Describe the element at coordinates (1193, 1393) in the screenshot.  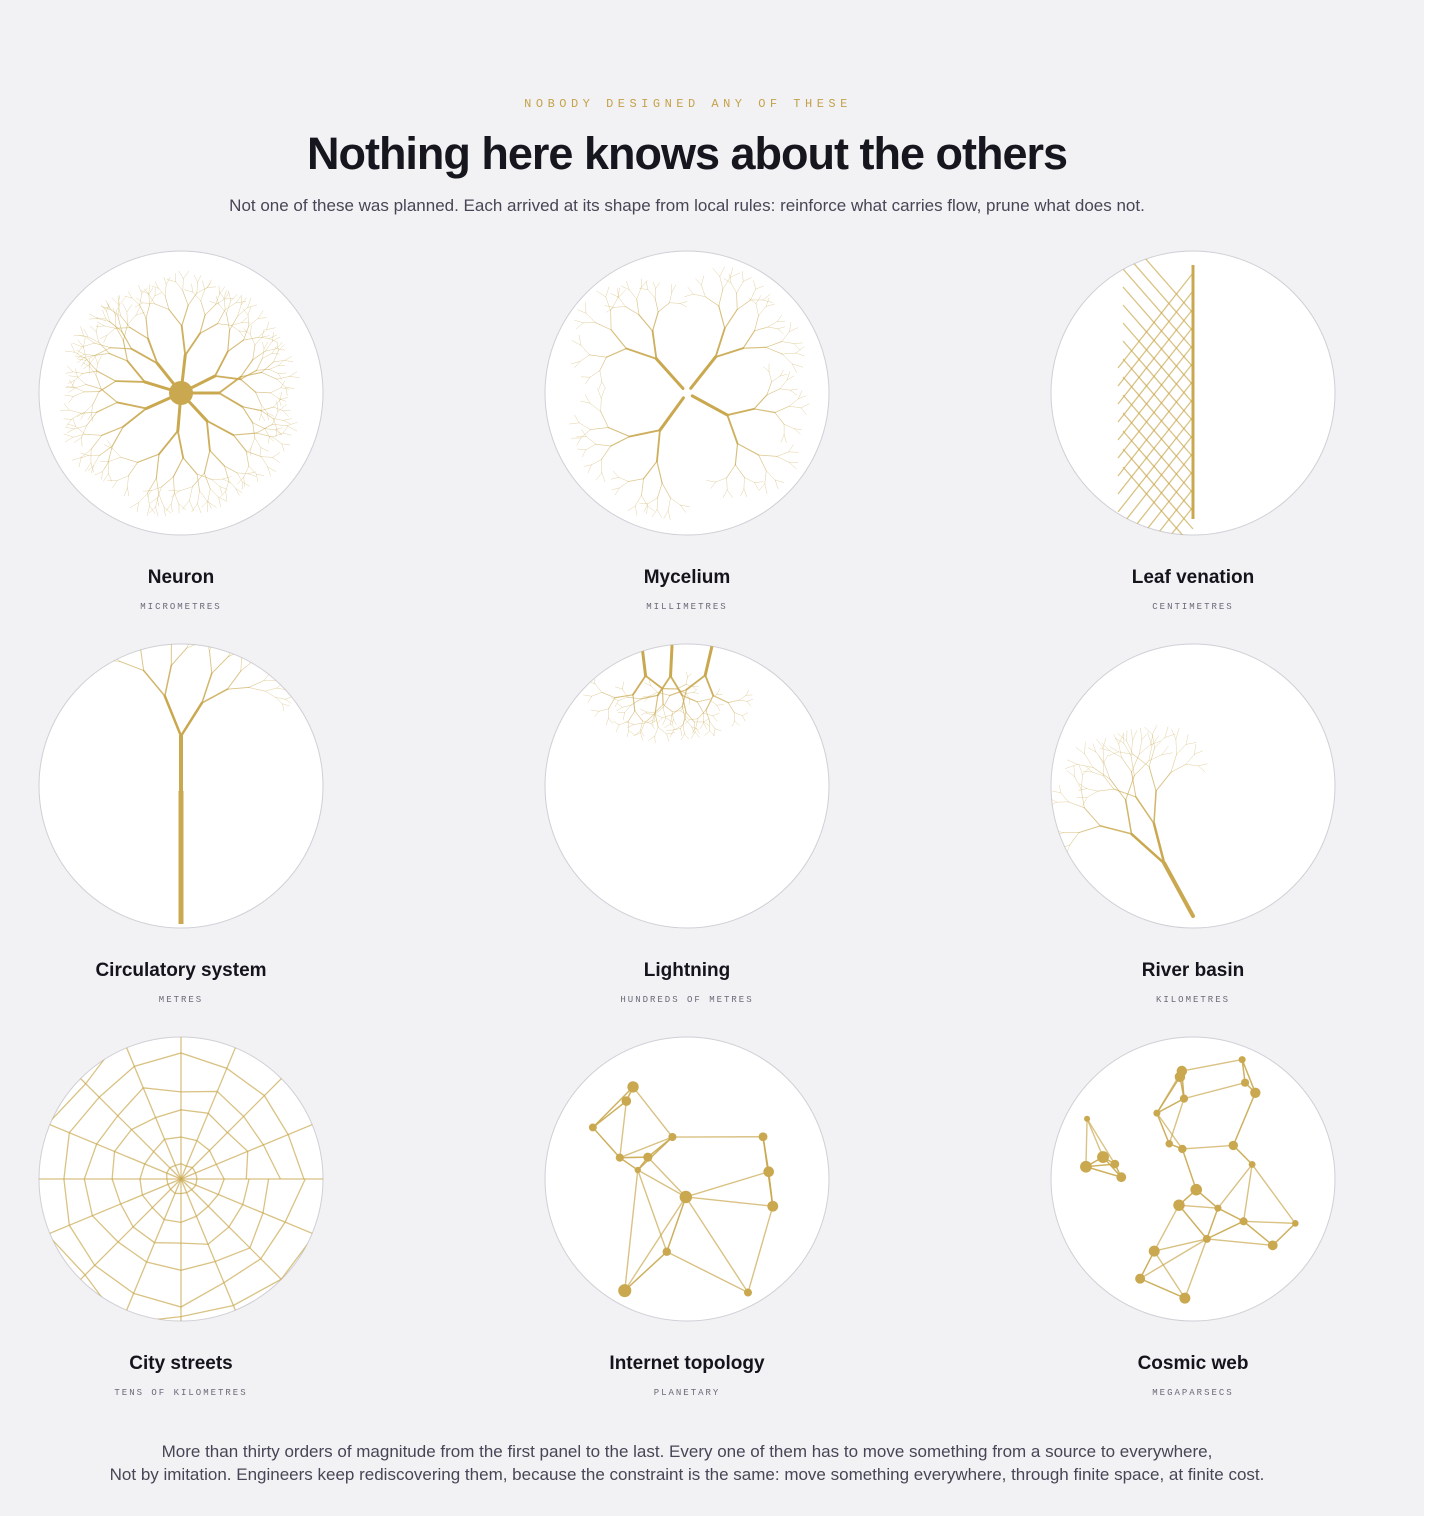
I see `panel-scale: MEGAPARSECS` at that location.